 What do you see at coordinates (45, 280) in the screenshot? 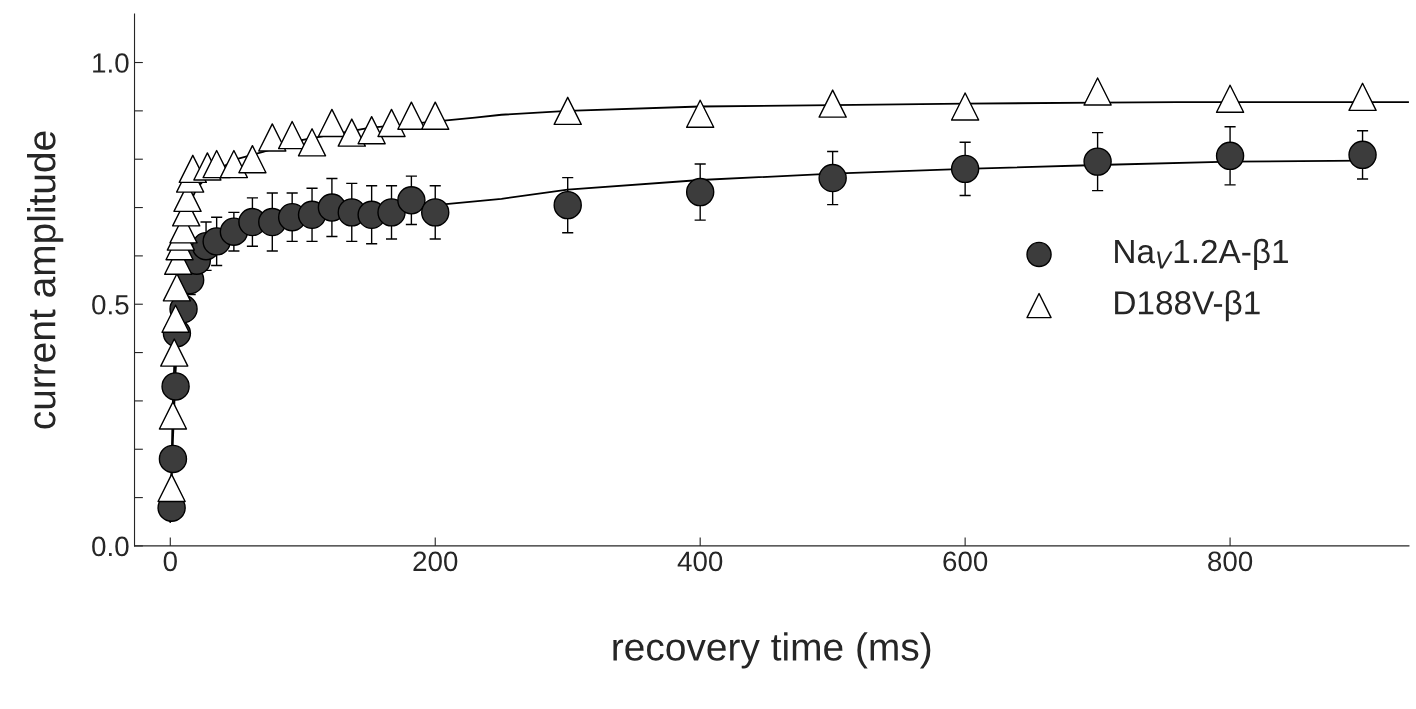
I see `y-axis-title: current amplitude` at bounding box center [45, 280].